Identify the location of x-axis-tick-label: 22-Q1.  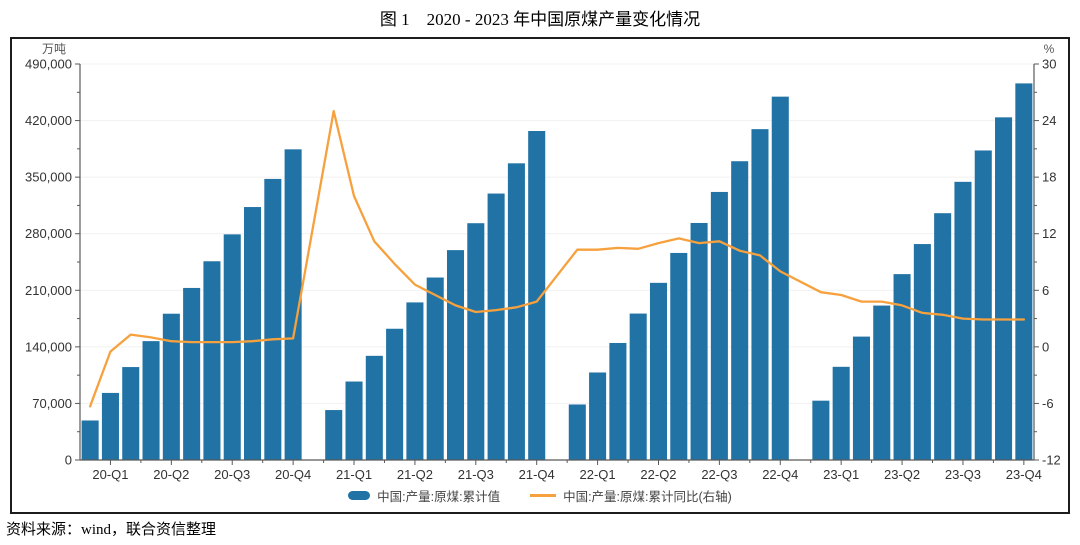
(598, 474).